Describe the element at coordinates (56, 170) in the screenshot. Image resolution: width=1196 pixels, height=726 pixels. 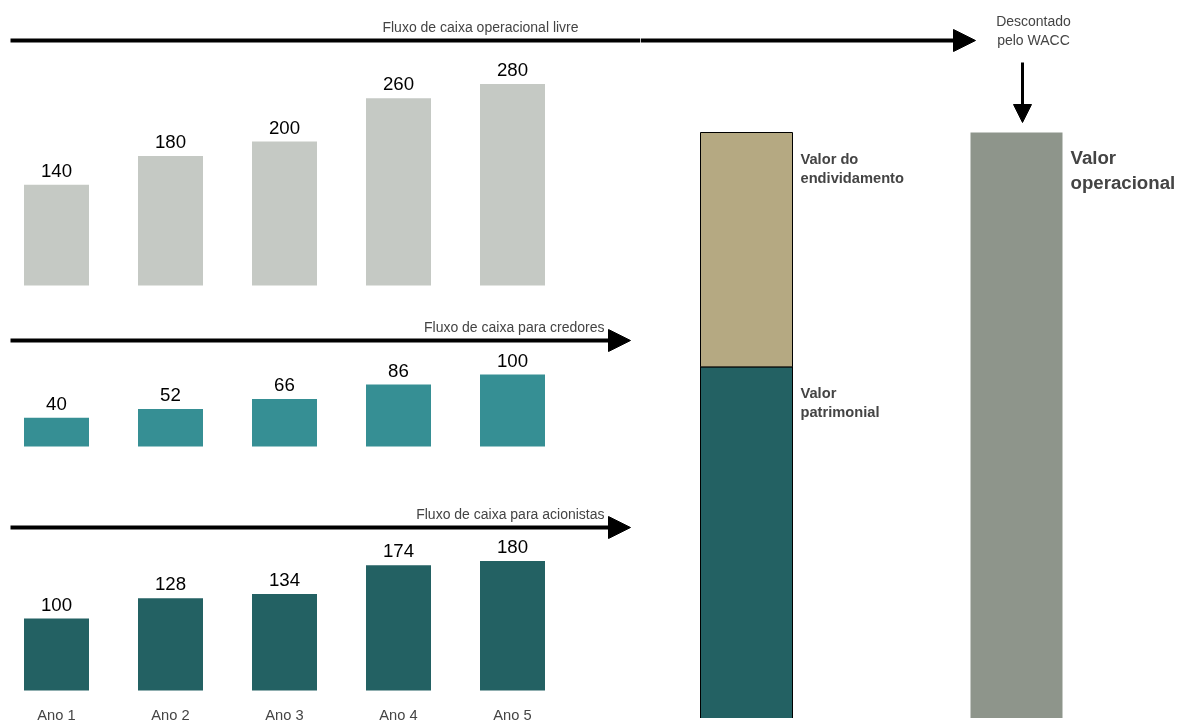
I see `data-label: 140` at that location.